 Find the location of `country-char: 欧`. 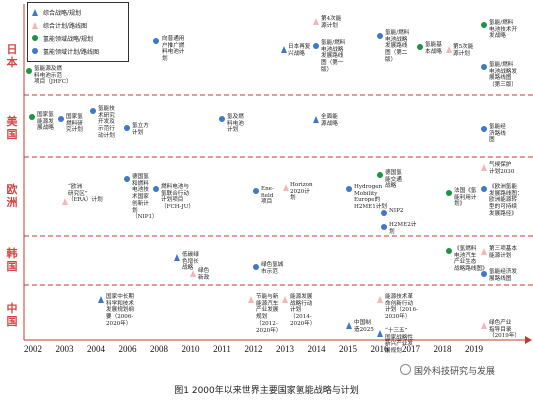

country-char: 欧 is located at coordinates (12, 189).